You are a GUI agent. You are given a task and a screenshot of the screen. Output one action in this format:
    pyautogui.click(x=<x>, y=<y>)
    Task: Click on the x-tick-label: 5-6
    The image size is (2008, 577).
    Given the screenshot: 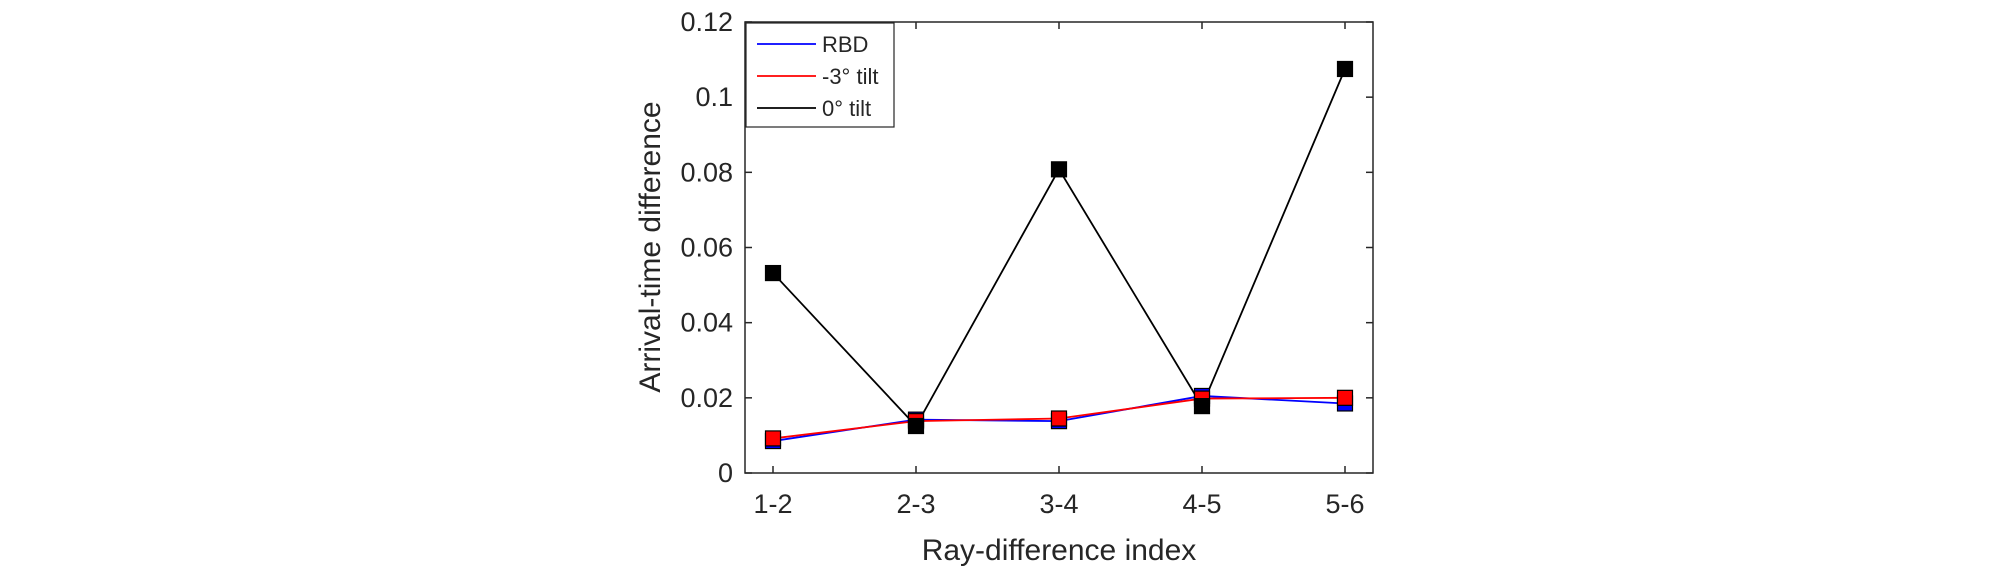 What is the action you would take?
    pyautogui.click(x=1344, y=504)
    